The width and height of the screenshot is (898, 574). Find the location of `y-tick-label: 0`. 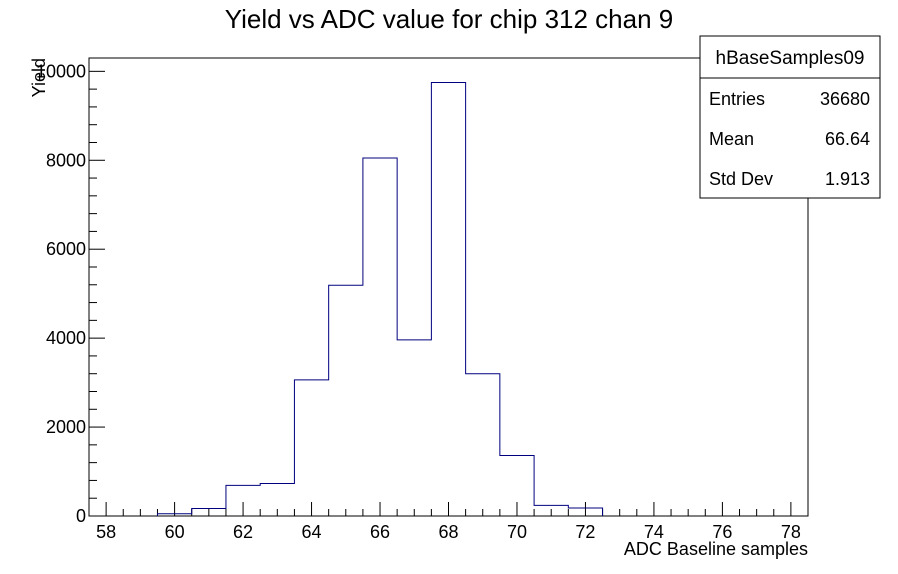

y-tick-label: 0 is located at coordinates (81, 516).